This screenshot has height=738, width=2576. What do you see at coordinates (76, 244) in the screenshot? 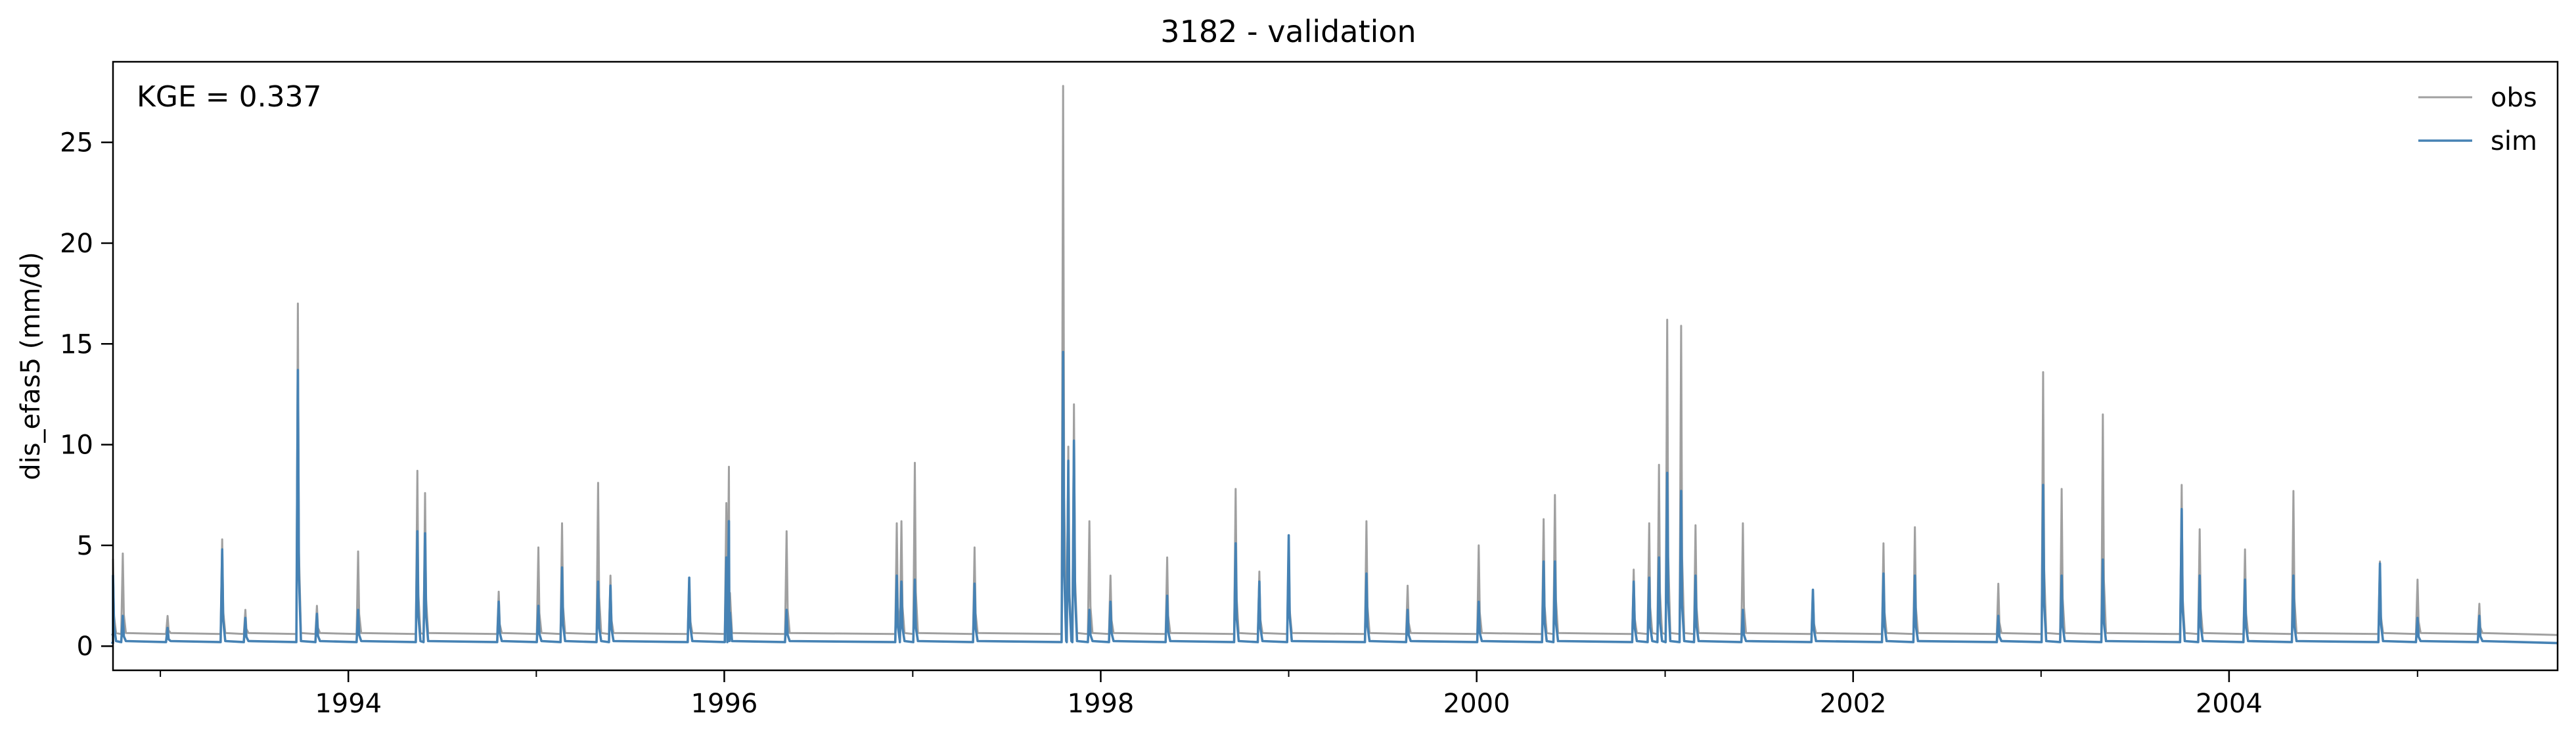
I see `y-tick-label: 20` at bounding box center [76, 244].